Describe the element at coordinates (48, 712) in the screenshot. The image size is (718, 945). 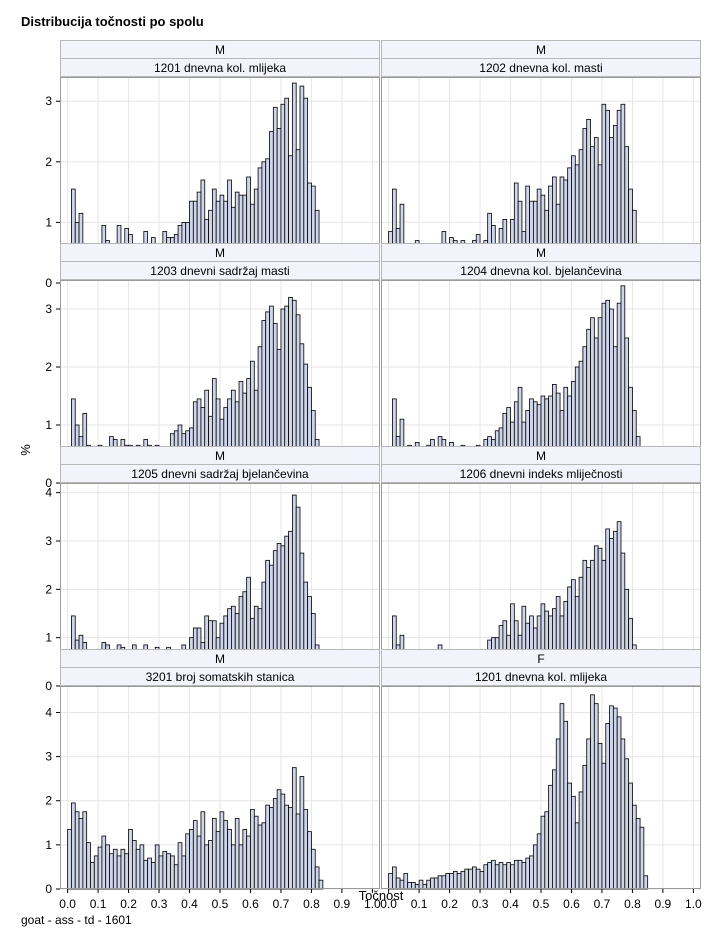
I see `y-tick-label: 4` at that location.